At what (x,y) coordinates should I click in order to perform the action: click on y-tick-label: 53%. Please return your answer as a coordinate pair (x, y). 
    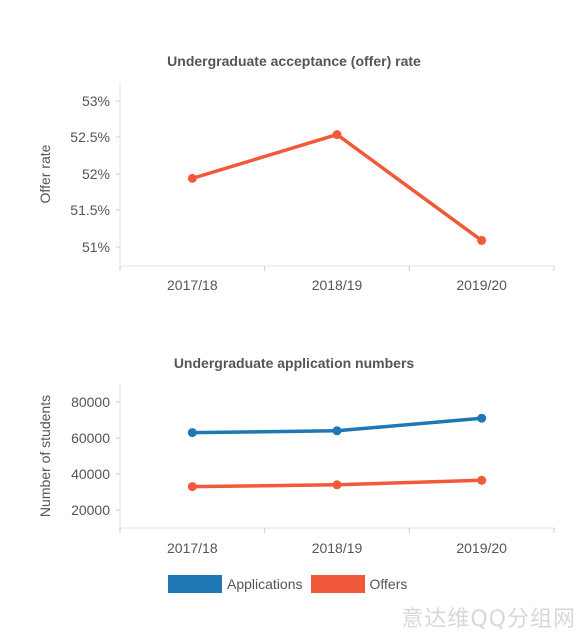
    Looking at the image, I should click on (96, 101).